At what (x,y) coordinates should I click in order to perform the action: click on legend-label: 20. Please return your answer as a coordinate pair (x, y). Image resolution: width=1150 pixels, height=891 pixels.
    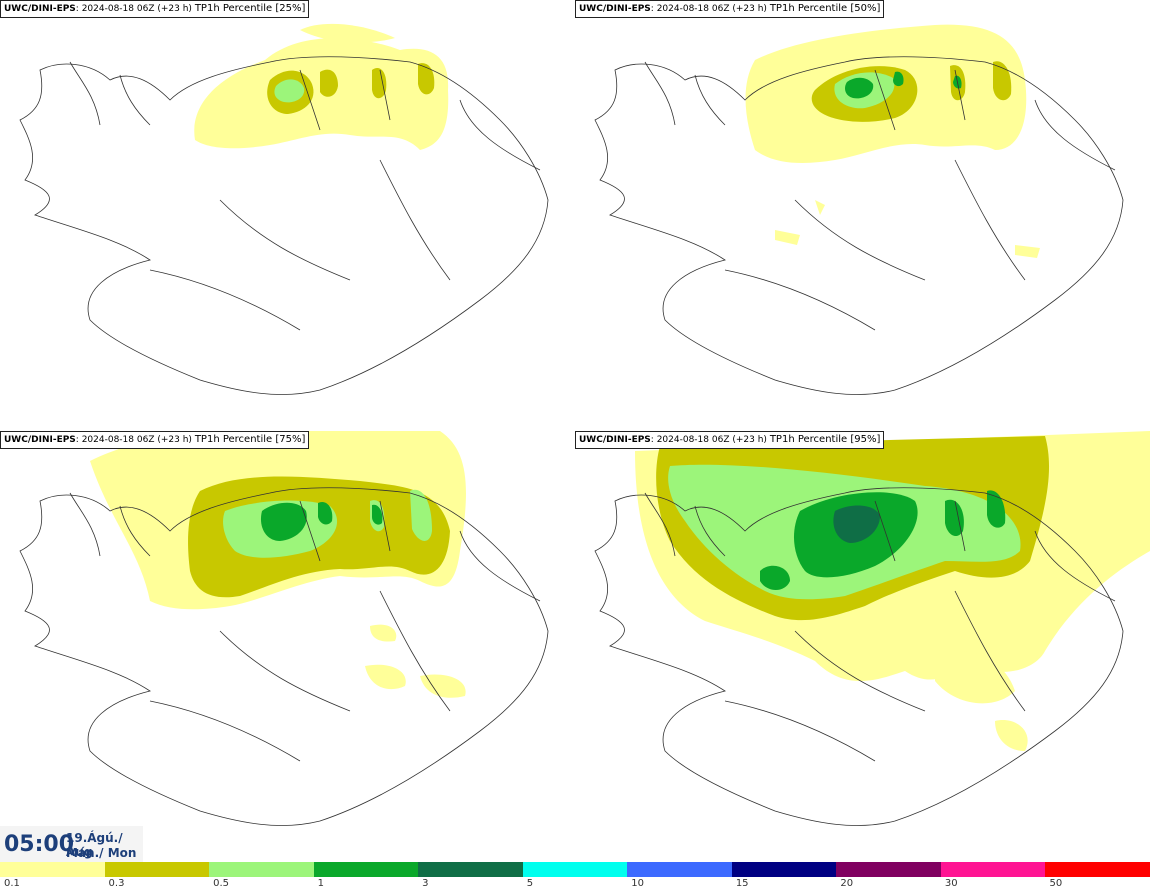
    Looking at the image, I should click on (847, 883).